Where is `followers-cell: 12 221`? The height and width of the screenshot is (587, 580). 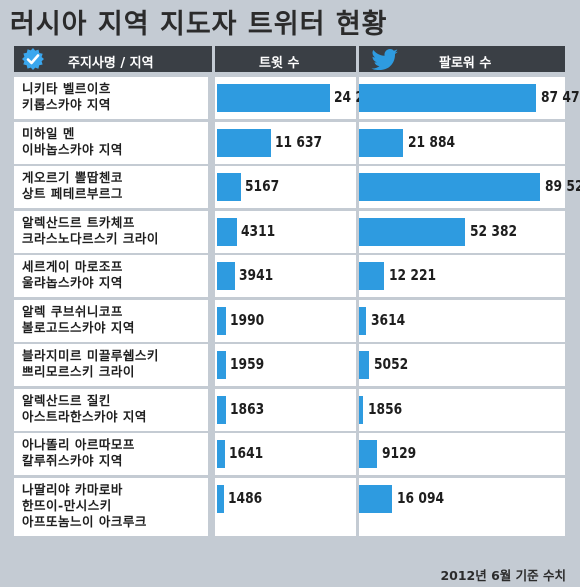
followers-cell: 12 221 is located at coordinates (462, 276).